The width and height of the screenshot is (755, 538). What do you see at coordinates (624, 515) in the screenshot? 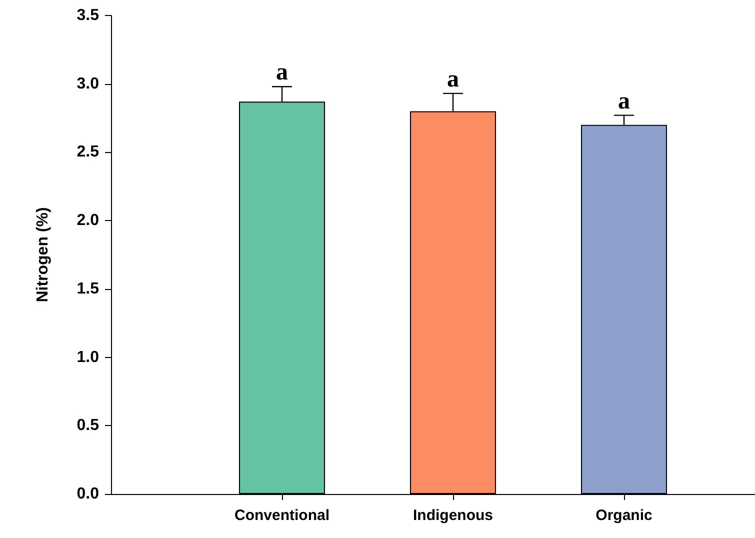
I see `x-tick-label: Organic` at bounding box center [624, 515].